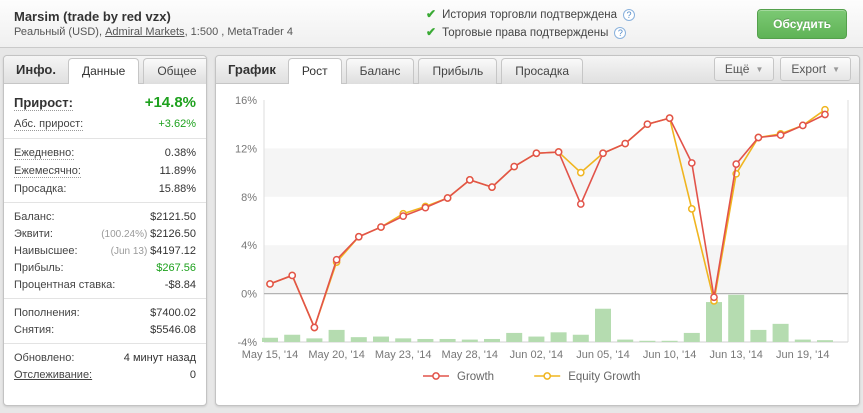 The width and height of the screenshot is (863, 413). Describe the element at coordinates (44, 357) in the screenshot. I see `stat-label: Обновлено:` at that location.